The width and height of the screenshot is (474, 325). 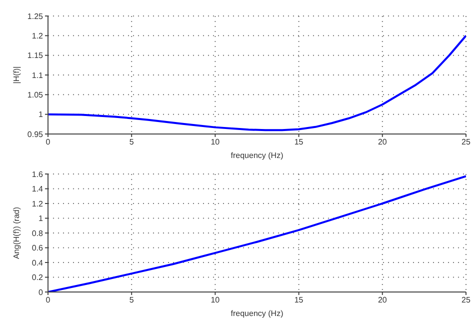 What do you see at coordinates (38, 263) in the screenshot?
I see `y-tick-label: 0.4` at bounding box center [38, 263].